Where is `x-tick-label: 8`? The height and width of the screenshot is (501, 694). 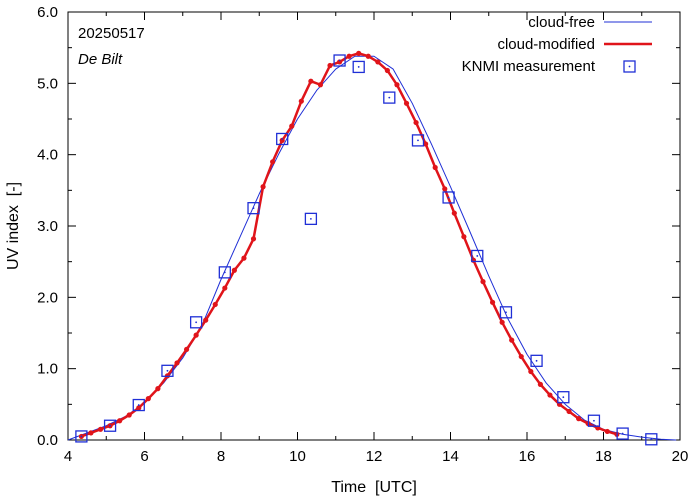 x-tick-label: 8 is located at coordinates (221, 456).